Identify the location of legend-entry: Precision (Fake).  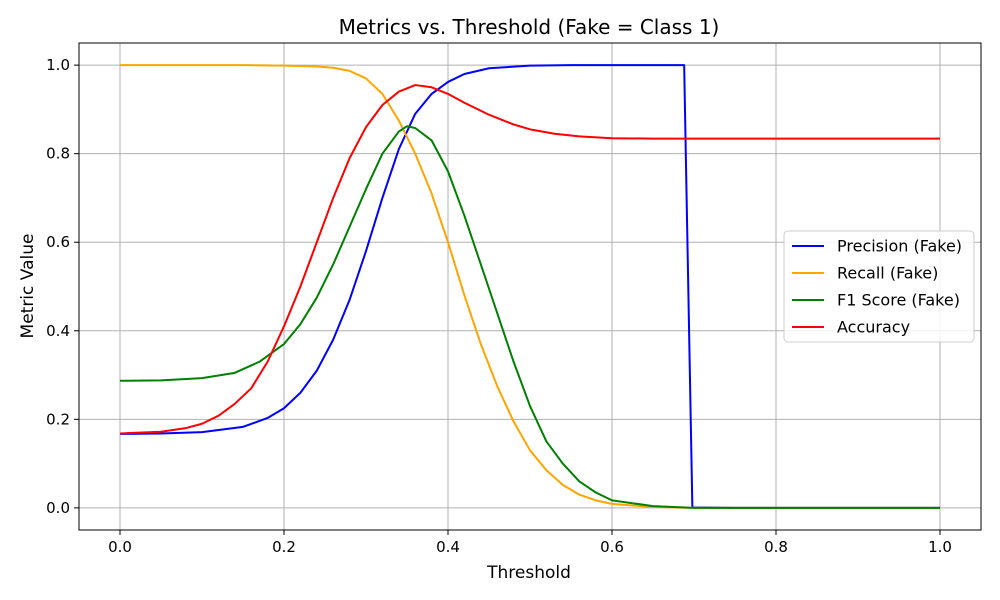
(899, 246).